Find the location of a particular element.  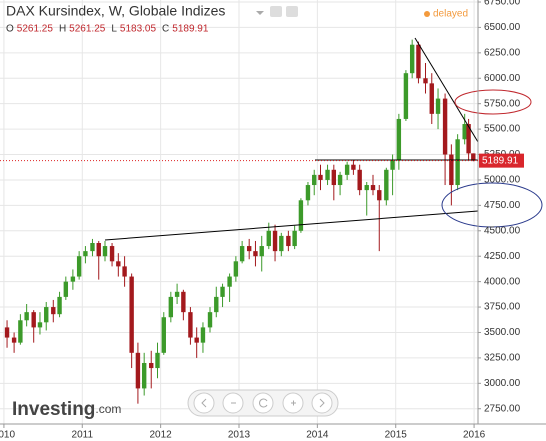

x-tick-label: 2012 is located at coordinates (161, 435).